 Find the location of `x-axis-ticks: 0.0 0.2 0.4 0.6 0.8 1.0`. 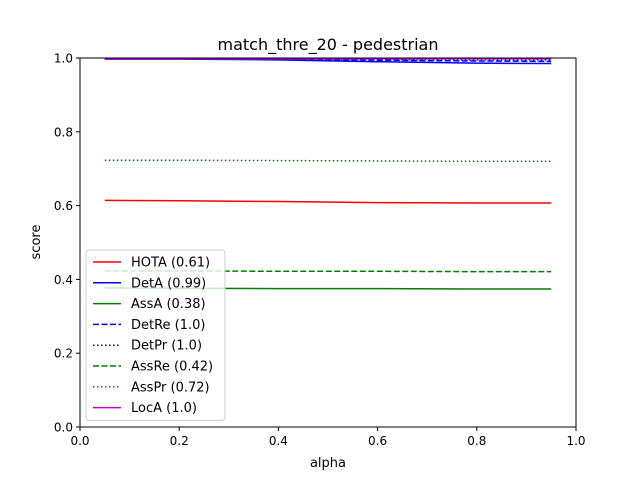

x-axis-ticks: 0.0 0.2 0.4 0.6 0.8 1.0 is located at coordinates (328, 437).